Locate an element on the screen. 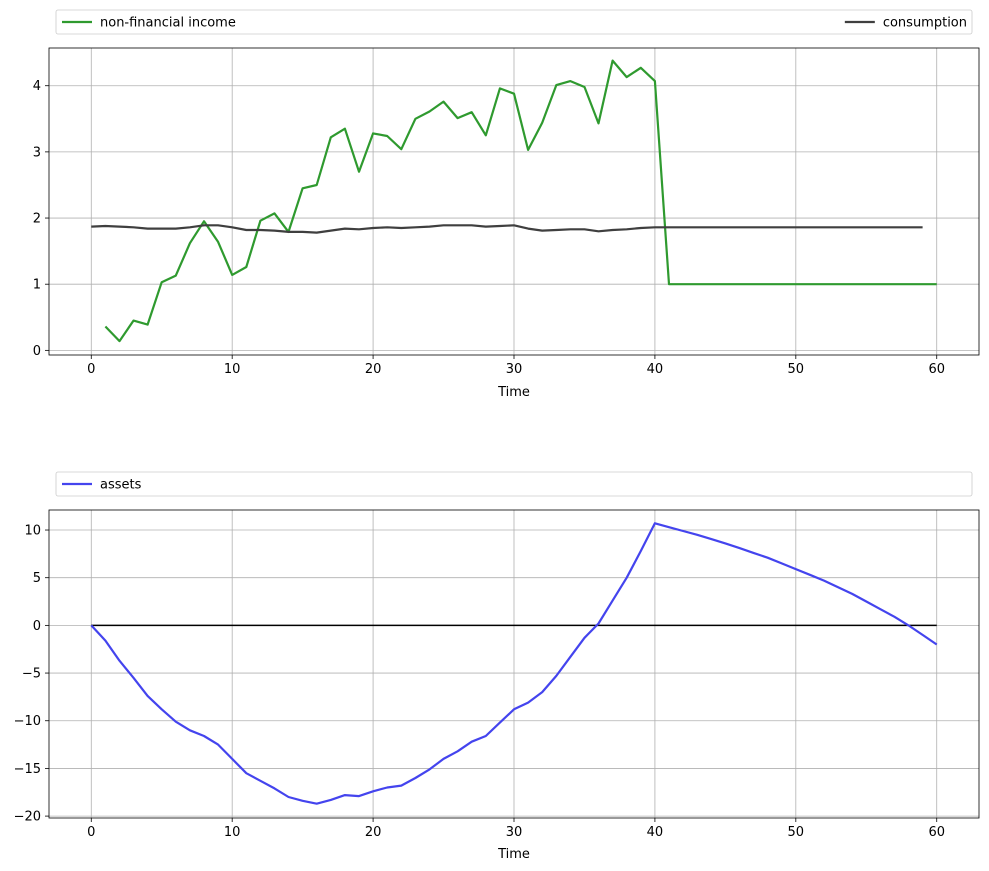  y-tick-label: −5 is located at coordinates (31, 674).